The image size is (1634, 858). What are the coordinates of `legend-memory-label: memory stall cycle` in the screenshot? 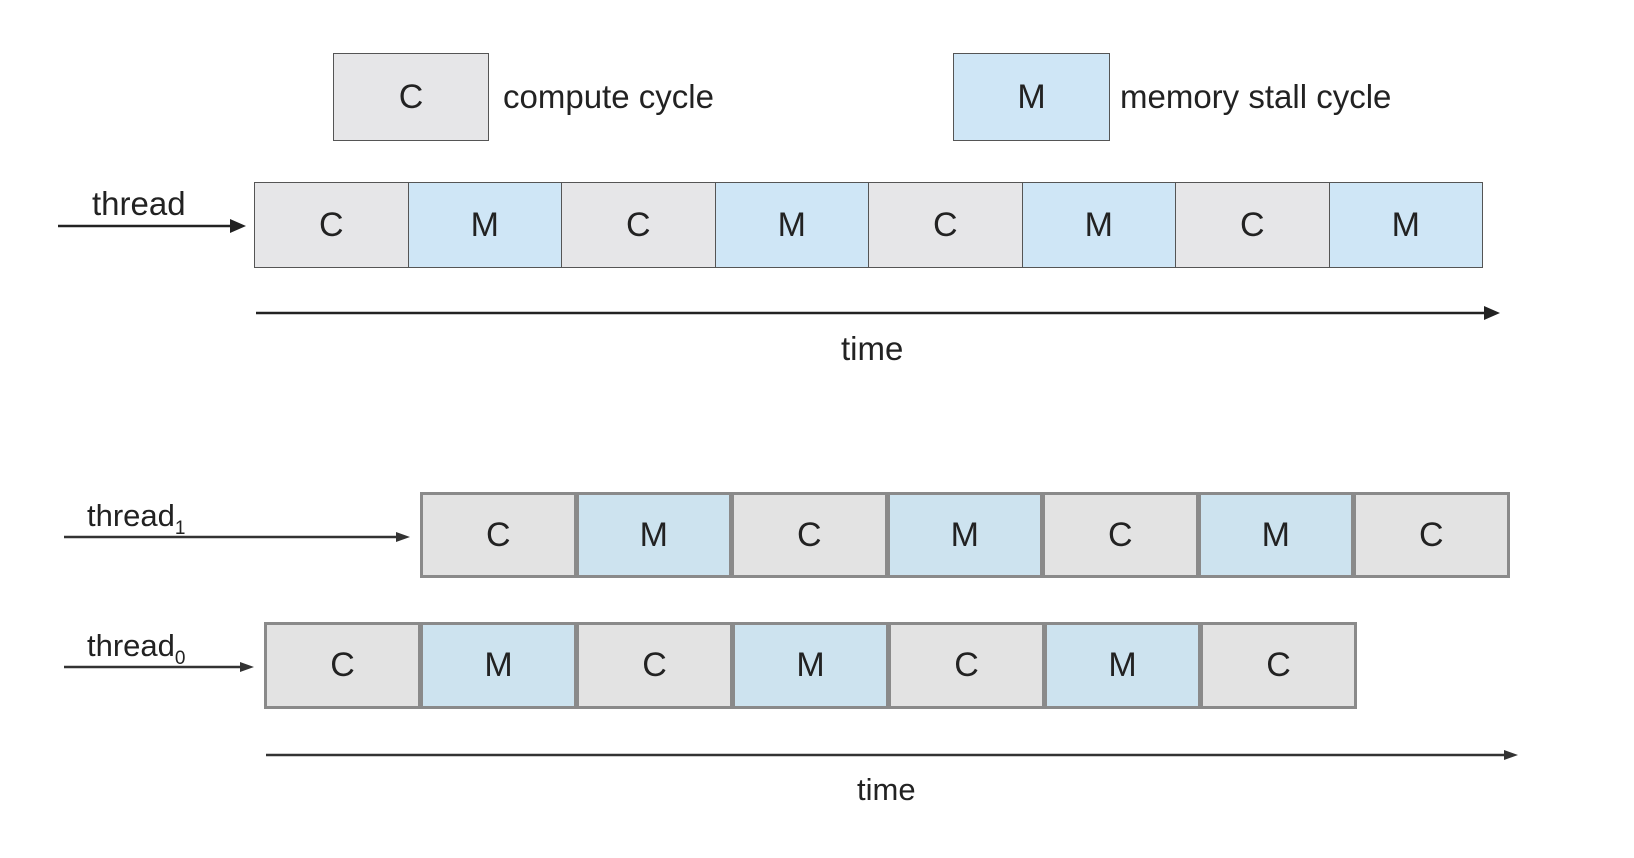 It's located at (1256, 96).